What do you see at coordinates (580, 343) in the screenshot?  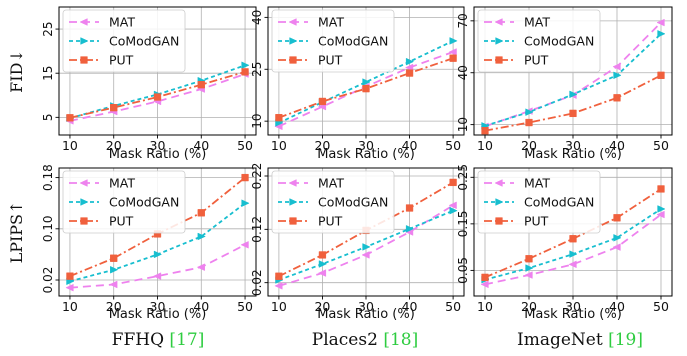 I see `caption-imagenet: ImageNet [19]` at bounding box center [580, 343].